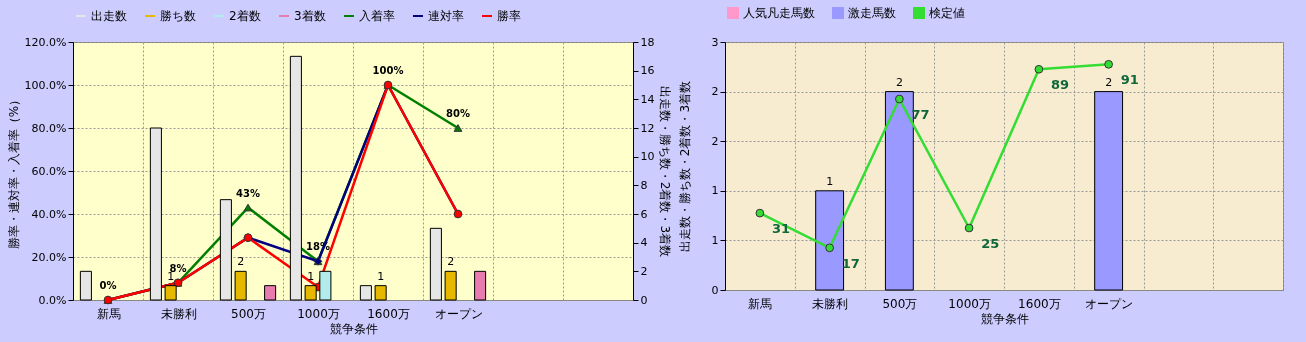  What do you see at coordinates (715, 42) in the screenshot?
I see `y-tick-label: 3` at bounding box center [715, 42].